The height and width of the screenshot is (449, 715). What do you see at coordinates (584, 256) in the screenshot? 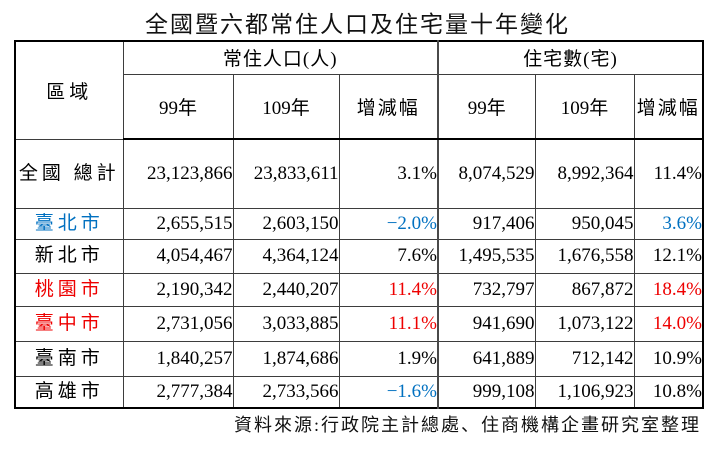
I see `house-109-cell: 1,676,558` at bounding box center [584, 256].